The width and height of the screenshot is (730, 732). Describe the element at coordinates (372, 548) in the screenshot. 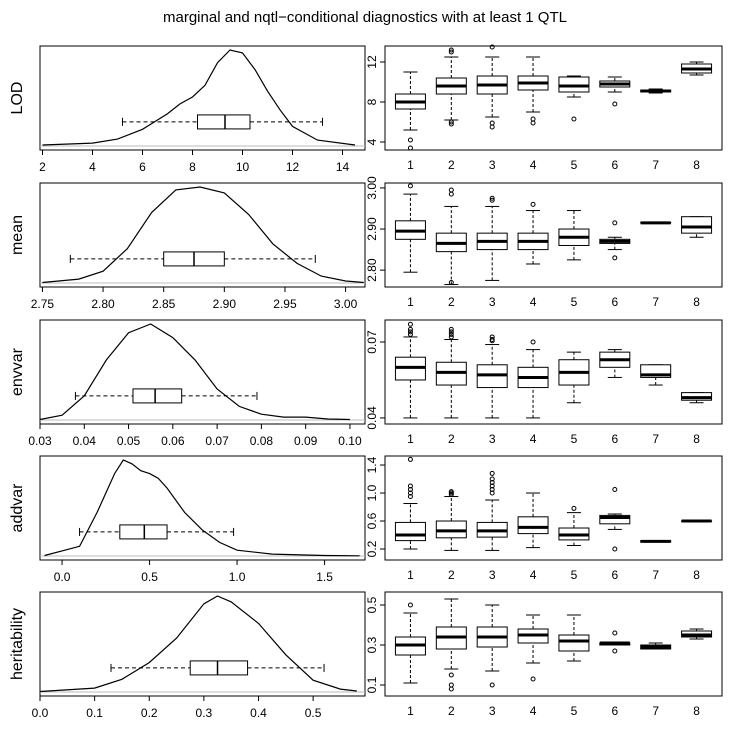

I see `y-tick-label: 0.2` at that location.